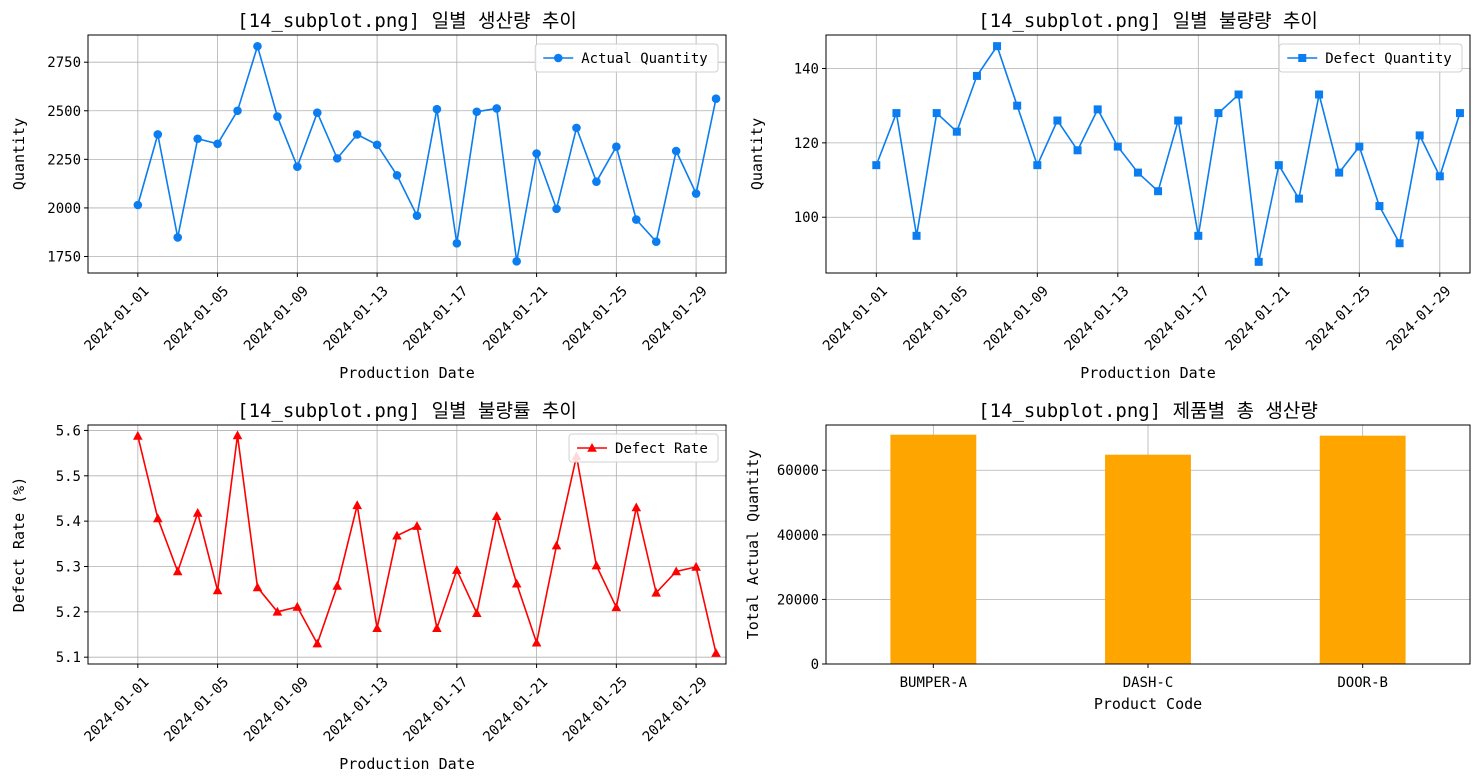  Describe the element at coordinates (117, 318) in the screenshot. I see `x-tick-label: 2024-01-01` at that location.